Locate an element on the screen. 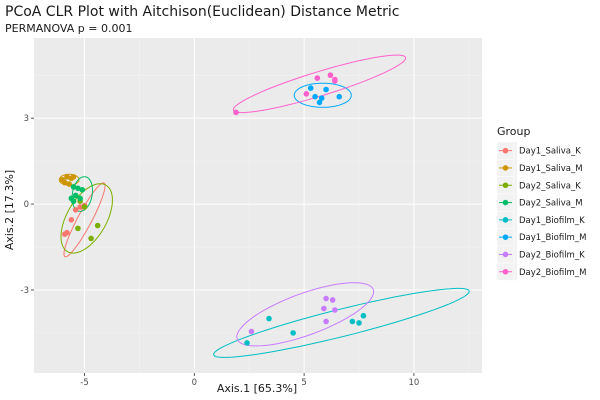 The image size is (600, 400). legend-label: Day1_Biofilm_K is located at coordinates (552, 221).